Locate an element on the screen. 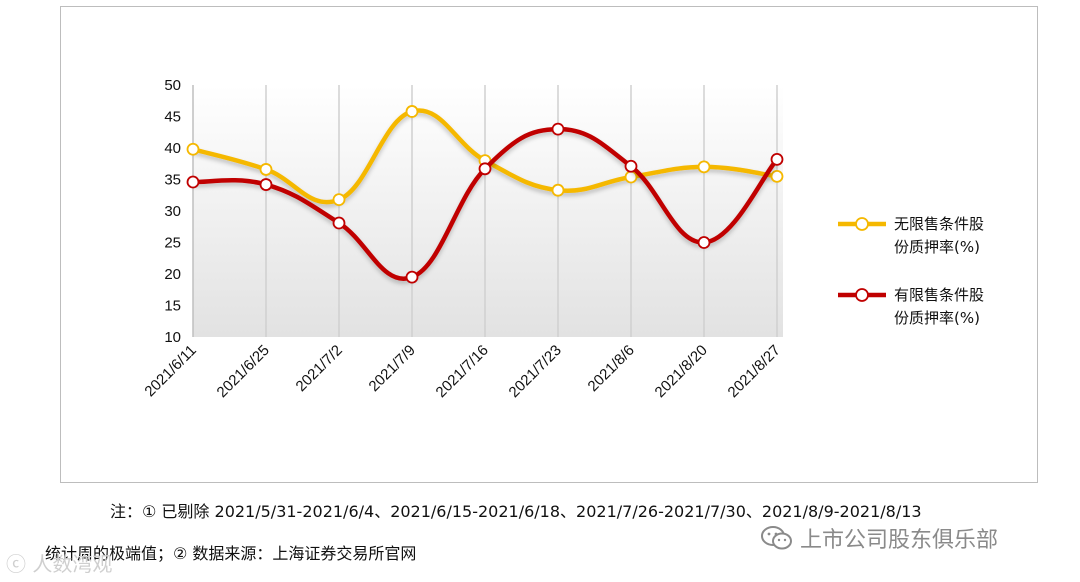 This screenshot has height=582, width=1080. y-tick-label: 10 is located at coordinates (172, 337).